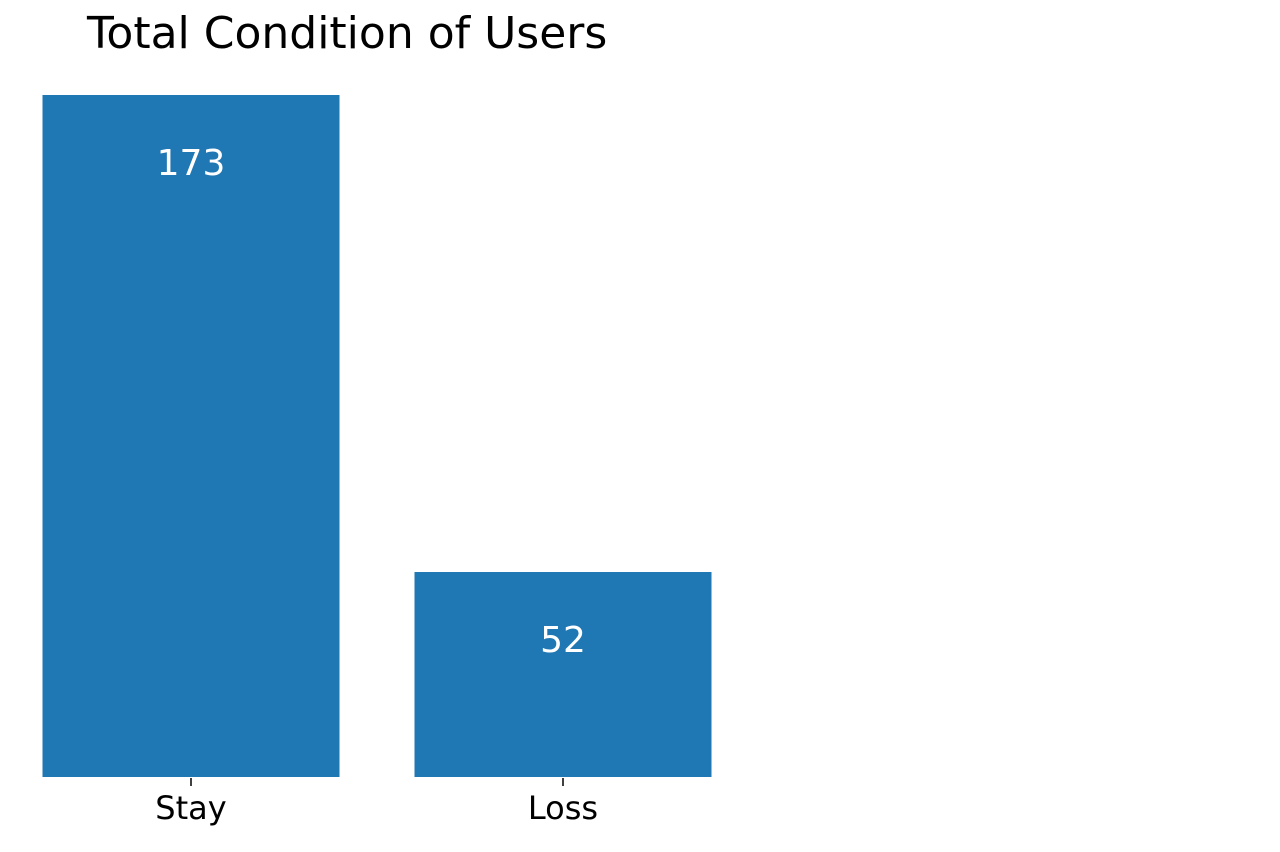 The width and height of the screenshot is (1280, 852). Describe the element at coordinates (376, 808) in the screenshot. I see `x-axis-tick-labels: Stay Loss` at that location.